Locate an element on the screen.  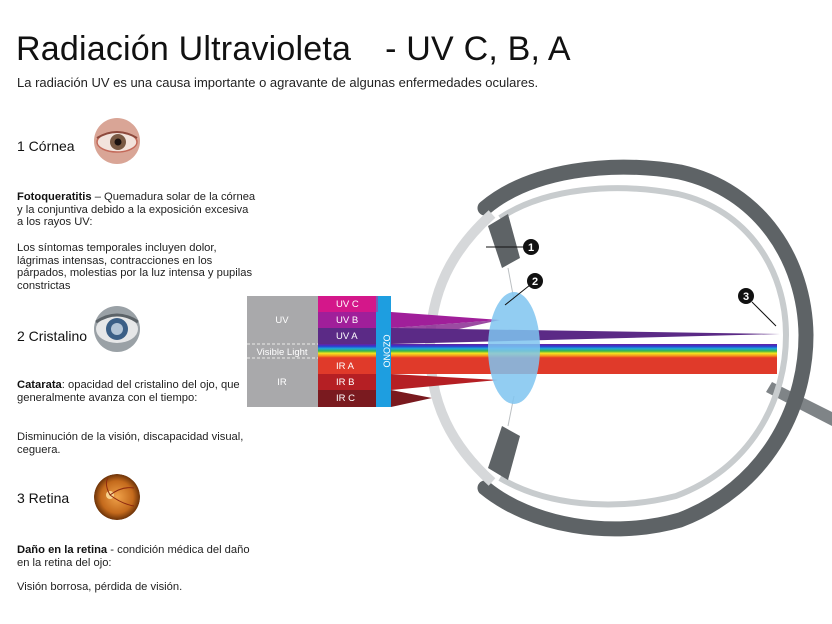
irc-band-label: IR C is located at coordinates (345, 398).